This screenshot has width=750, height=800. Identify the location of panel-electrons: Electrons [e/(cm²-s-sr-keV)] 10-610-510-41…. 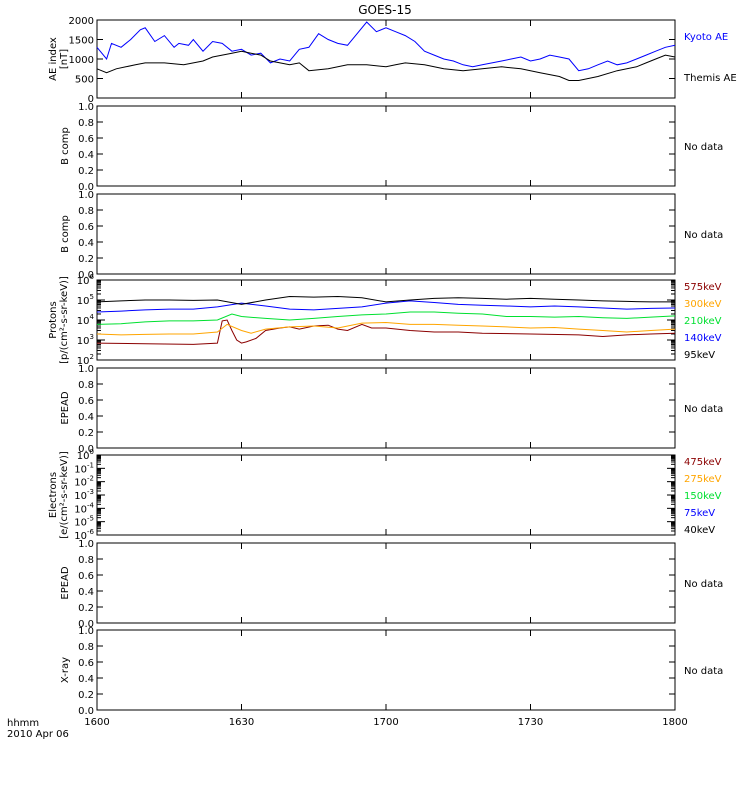
(385, 495).